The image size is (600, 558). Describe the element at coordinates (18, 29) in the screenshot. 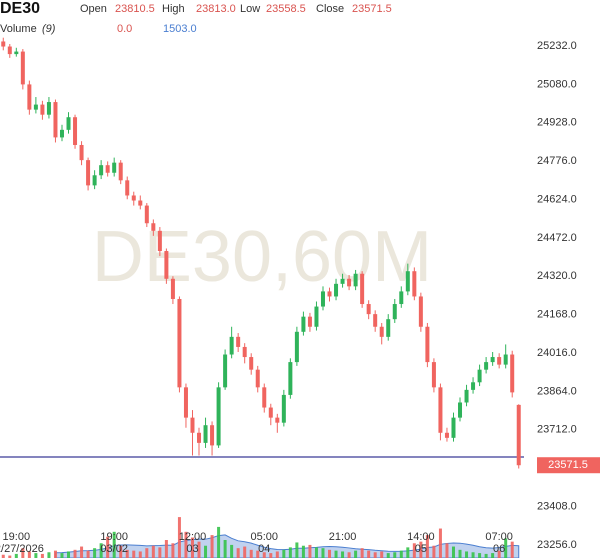

I see `volume-label: Volume` at that location.